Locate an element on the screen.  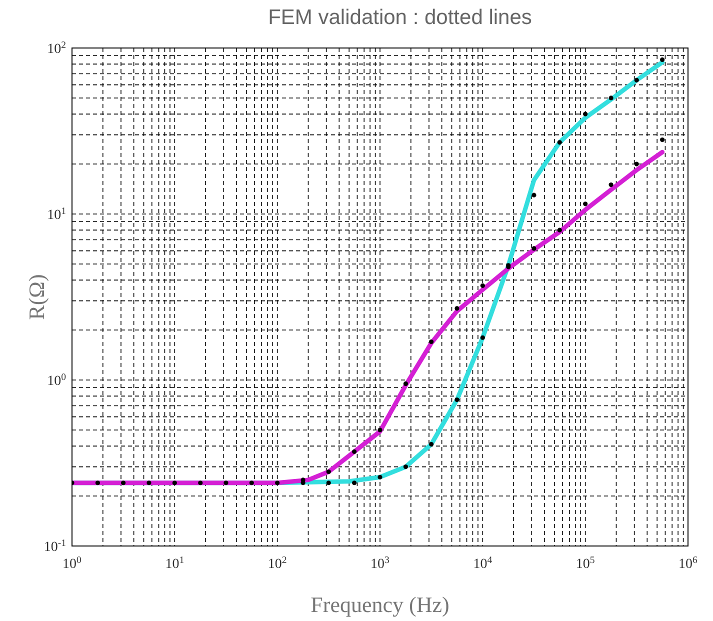
chart-title: FEM validation : dotted lines is located at coordinates (400, 17).